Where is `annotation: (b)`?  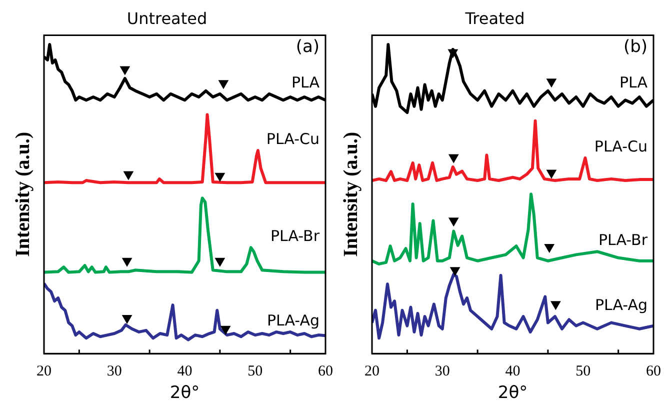 annotation: (b) is located at coordinates (635, 47).